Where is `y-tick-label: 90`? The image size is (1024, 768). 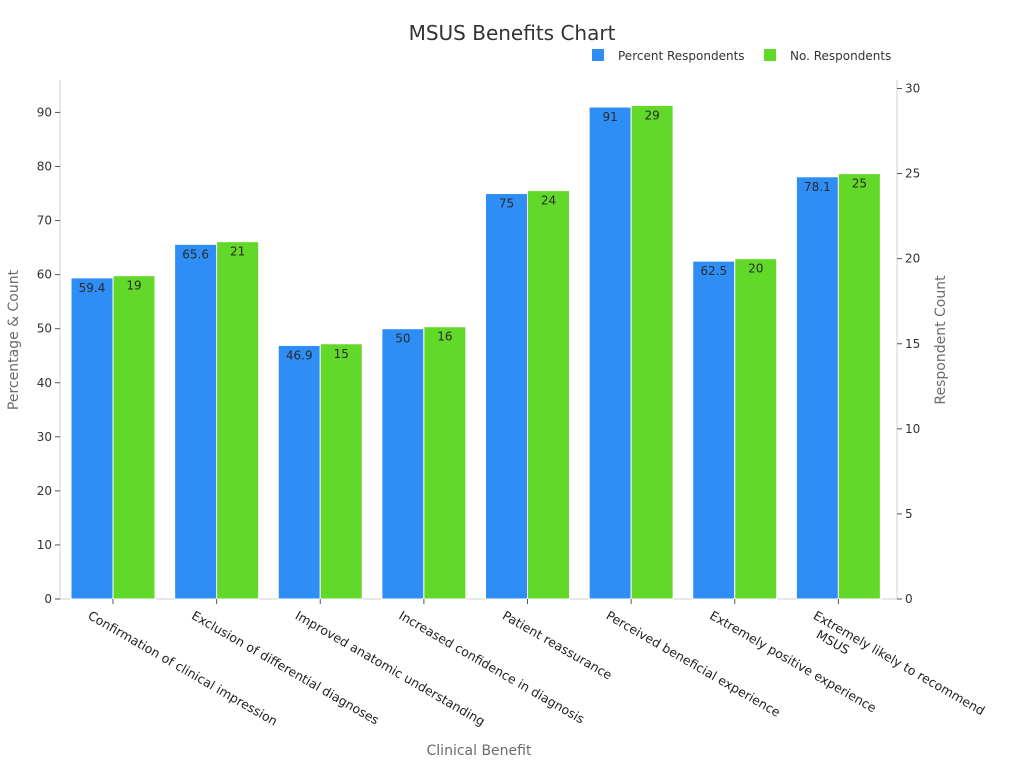
y-tick-label: 90 is located at coordinates (44, 112).